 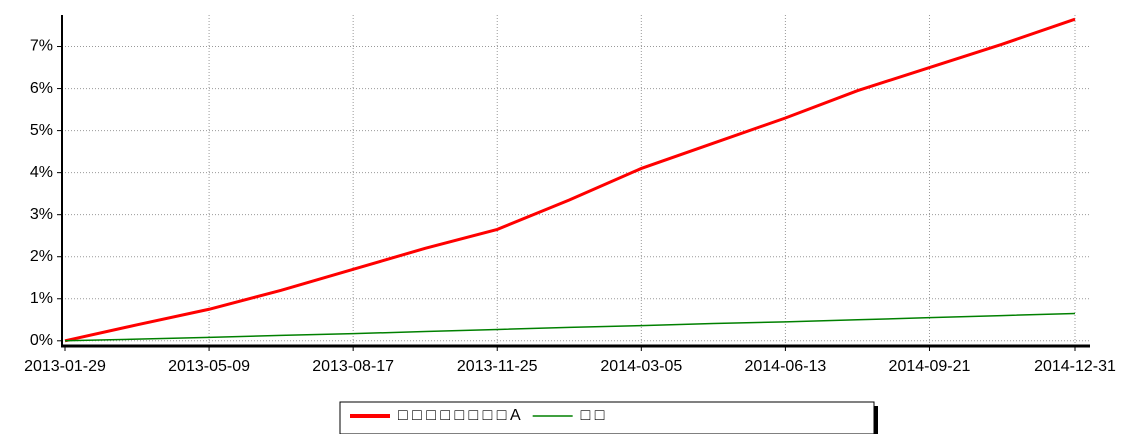 I want to click on x-tick-label: 2013-08-17, so click(x=353, y=366).